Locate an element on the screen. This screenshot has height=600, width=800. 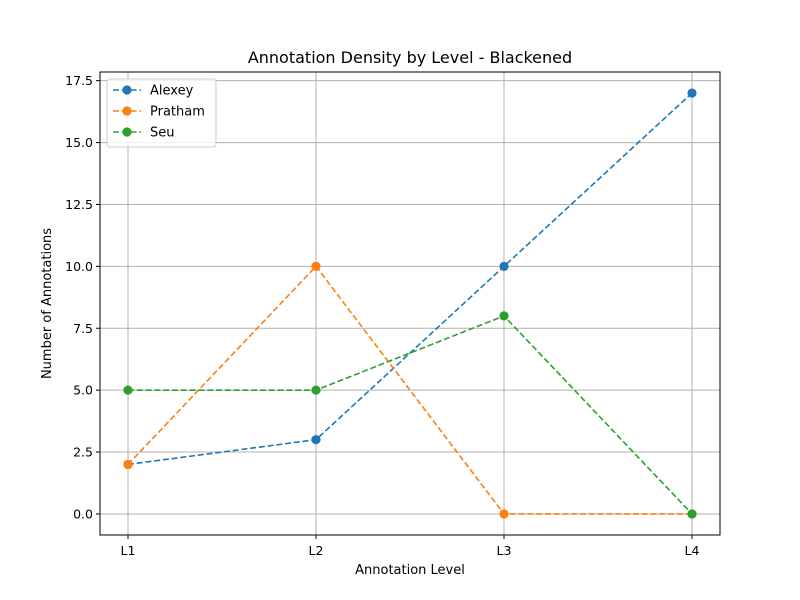
y-tick-label: 17.5 is located at coordinates (79, 80).